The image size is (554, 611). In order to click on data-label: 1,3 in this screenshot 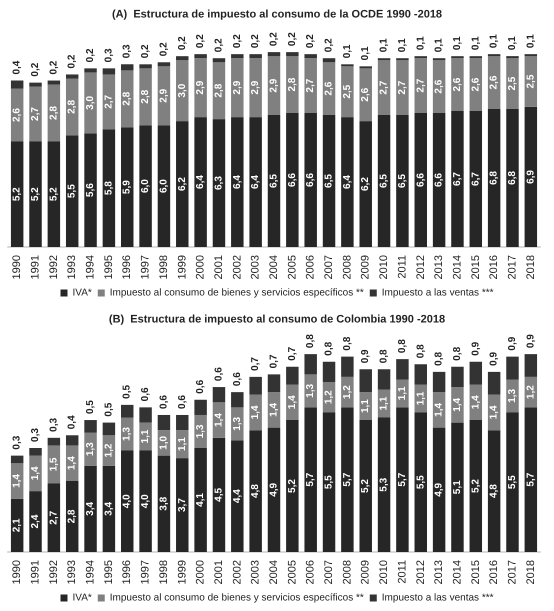, I will do `click(237, 423)`.